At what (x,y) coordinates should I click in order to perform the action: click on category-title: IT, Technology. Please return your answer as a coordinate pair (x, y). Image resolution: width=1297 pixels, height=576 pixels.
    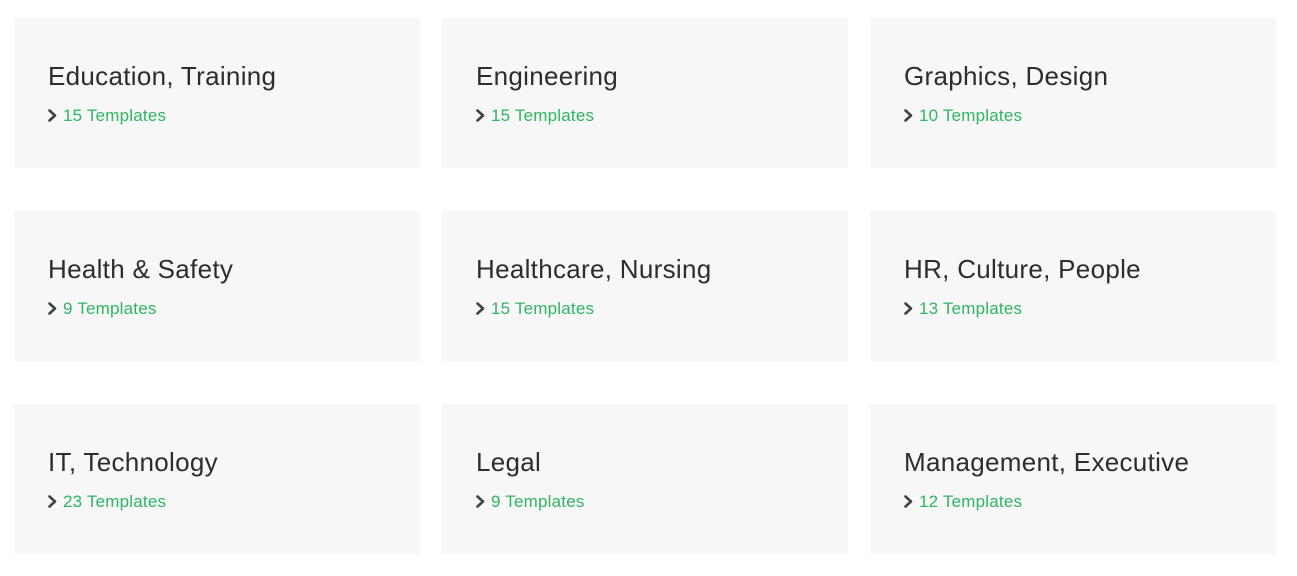
    Looking at the image, I should click on (133, 462).